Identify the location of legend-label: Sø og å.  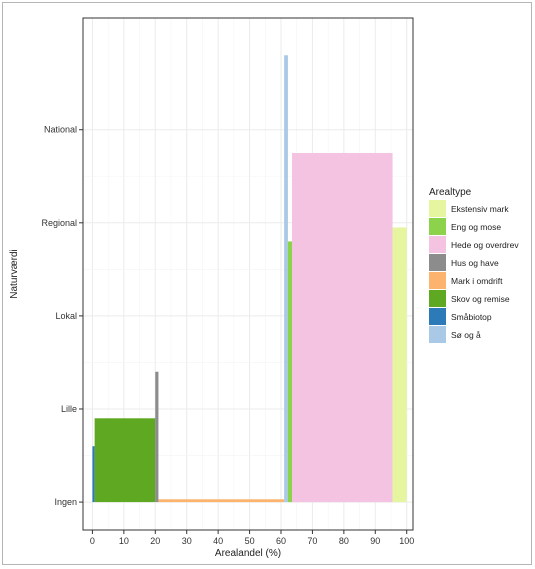
(466, 335).